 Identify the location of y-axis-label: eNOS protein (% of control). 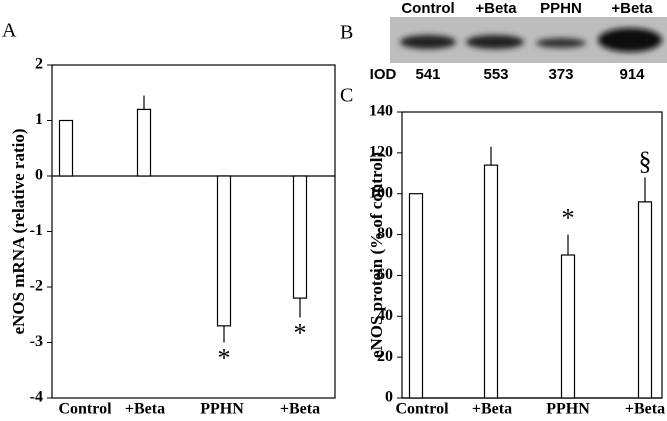
(376, 255).